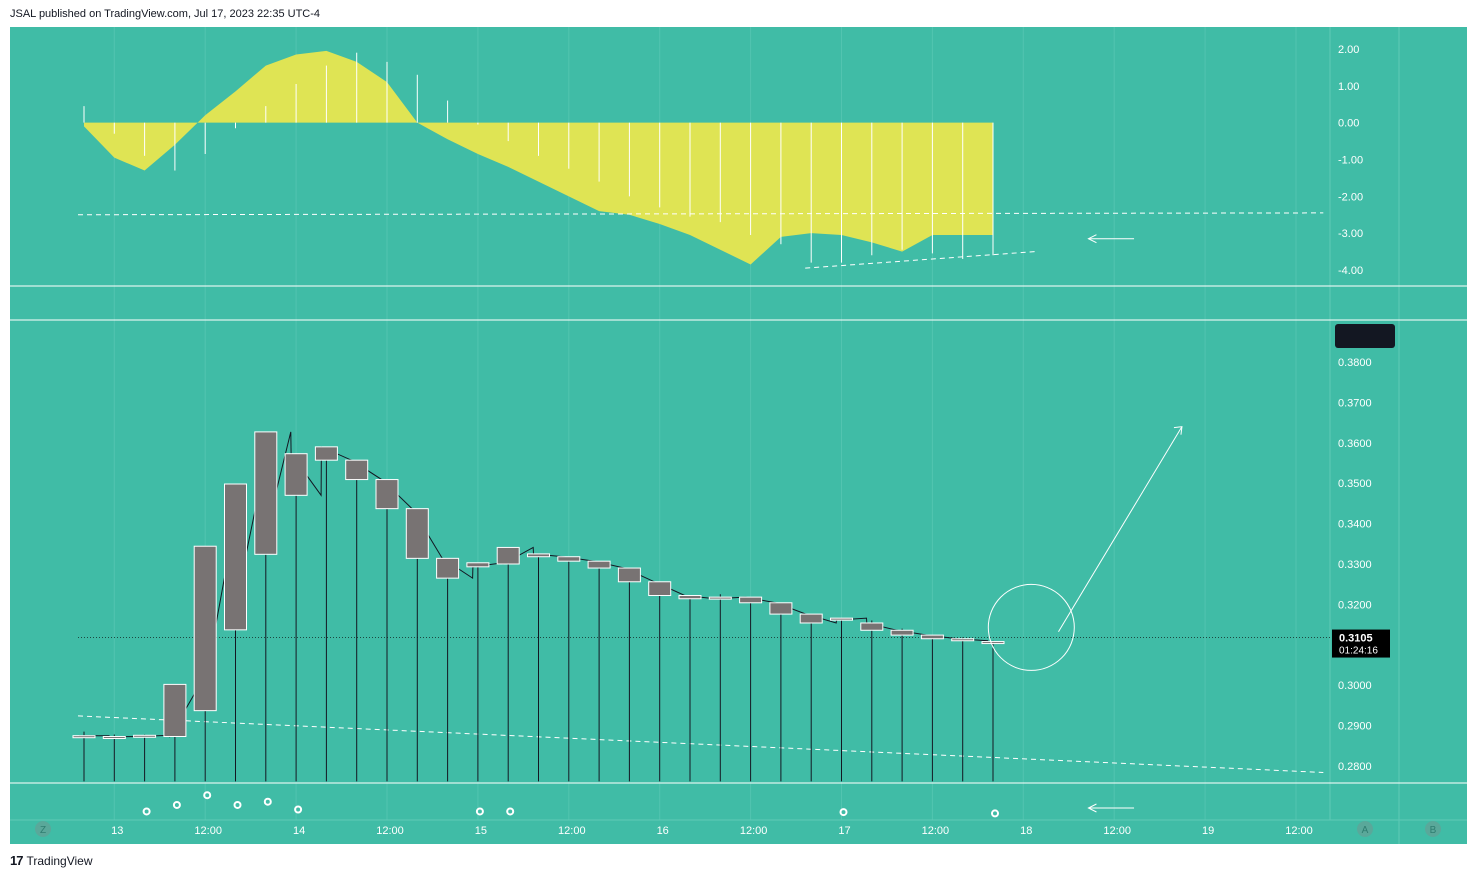  What do you see at coordinates (17, 860) in the screenshot?
I see `tradingview-logo-icon: 17` at bounding box center [17, 860].